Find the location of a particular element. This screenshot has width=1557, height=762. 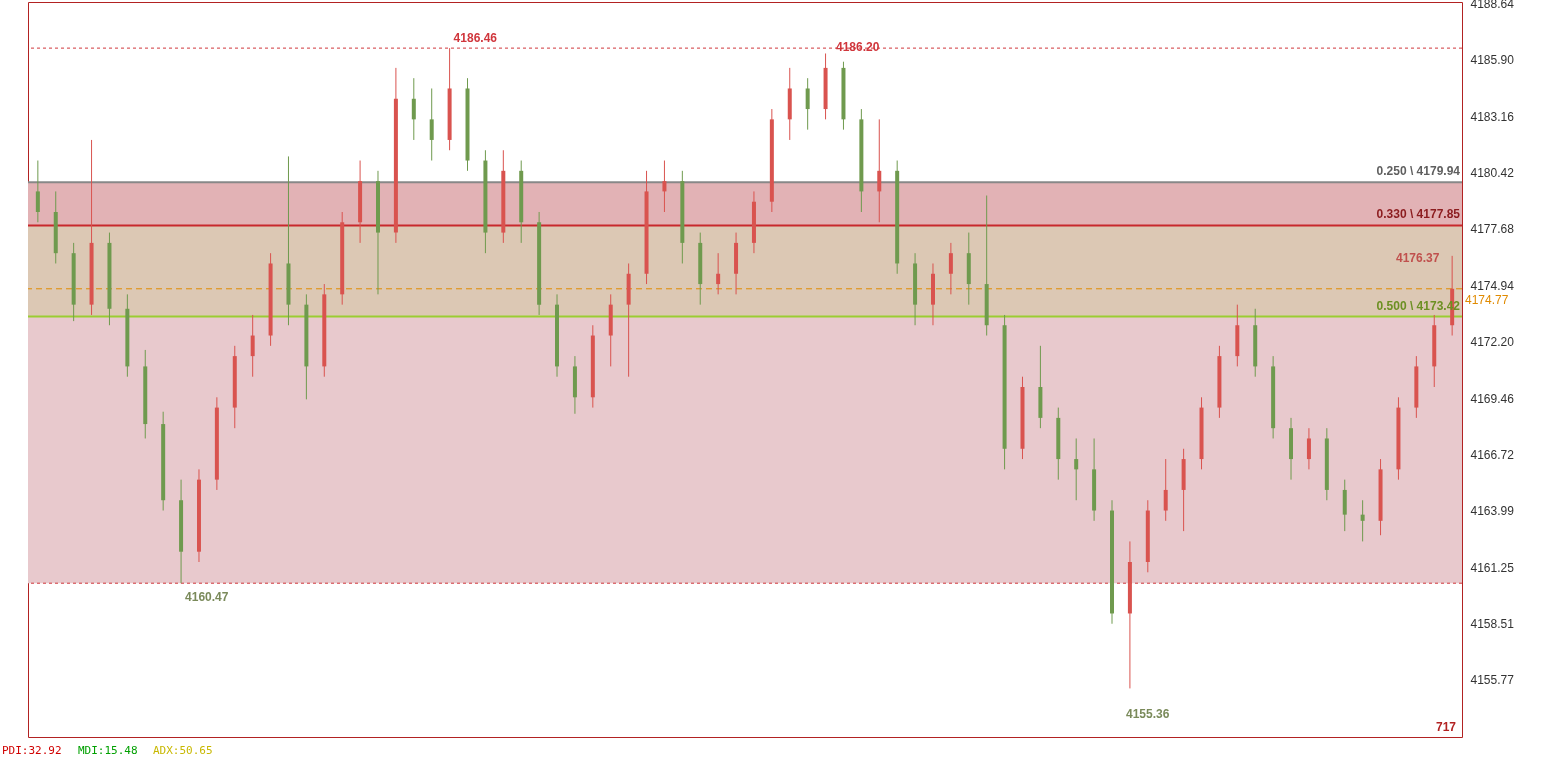

text: MDI:15.48 is located at coordinates (108, 750).